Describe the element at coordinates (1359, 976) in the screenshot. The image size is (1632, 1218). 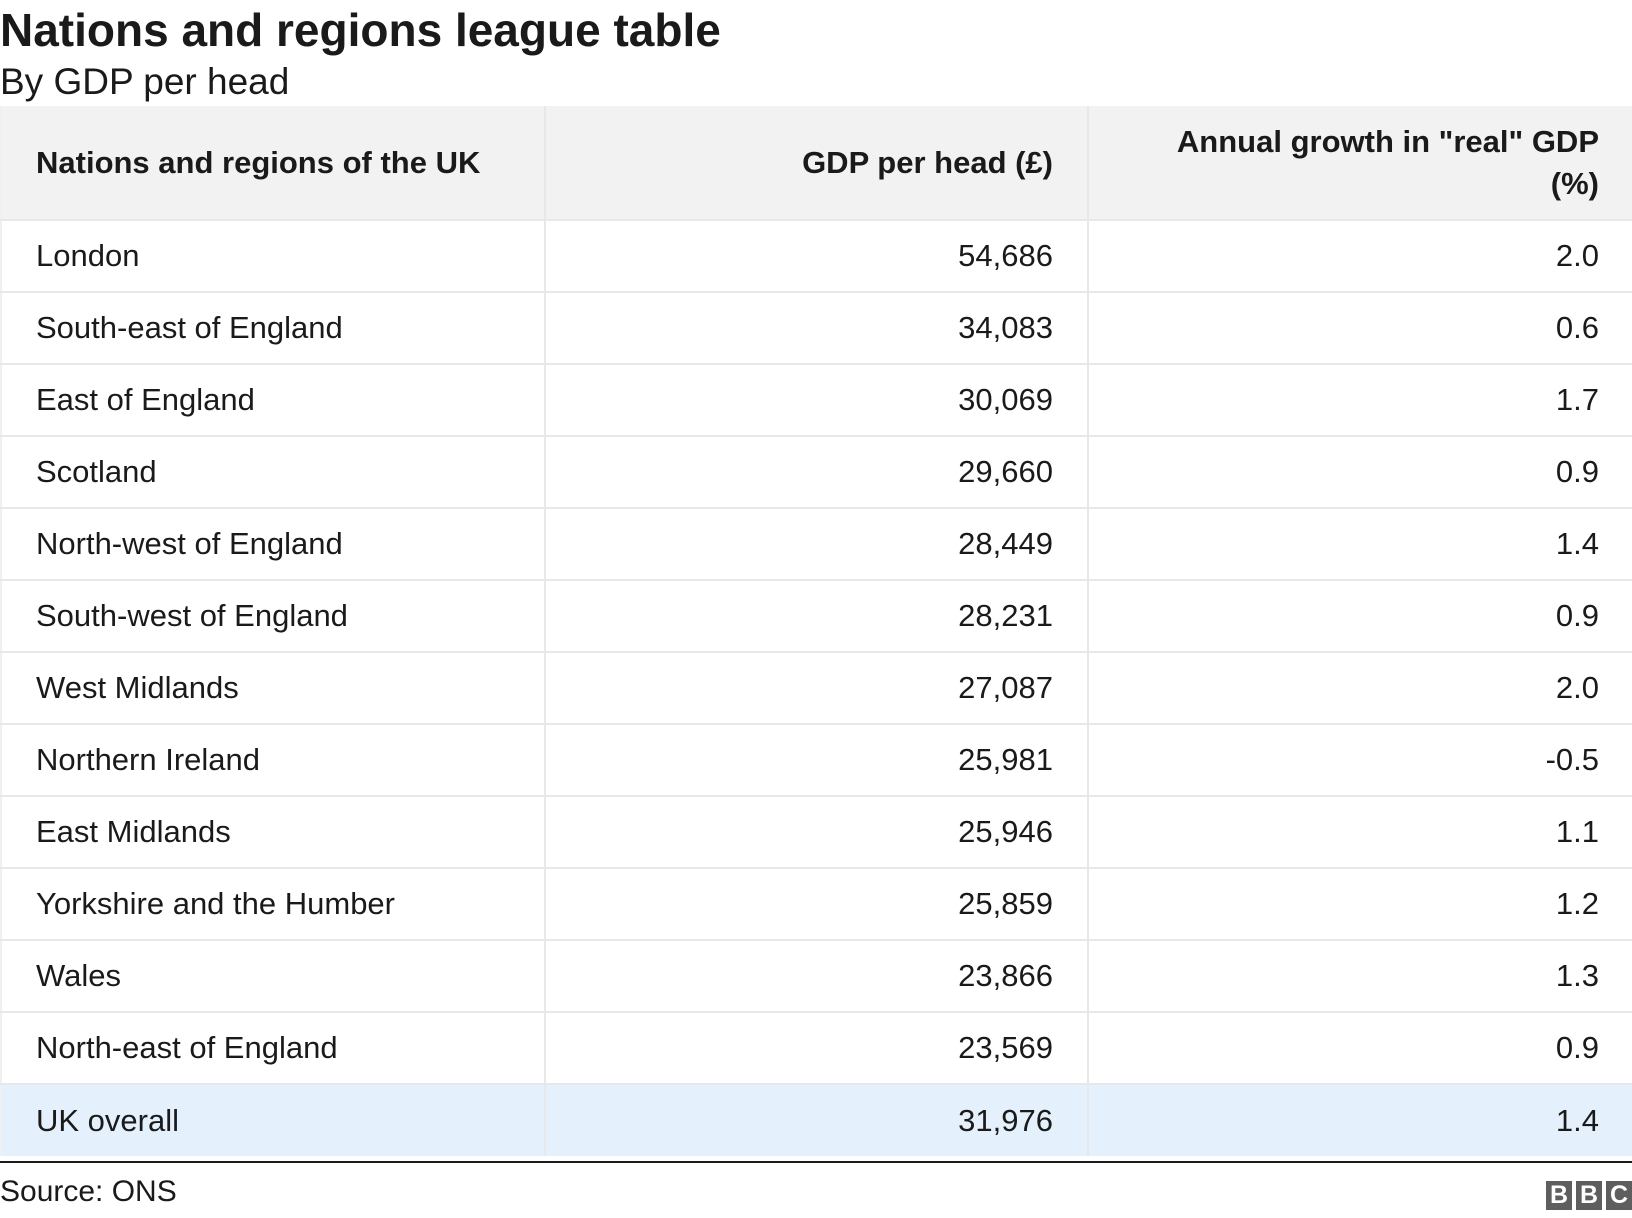
I see `cell-annual-growth: 1.3` at that location.